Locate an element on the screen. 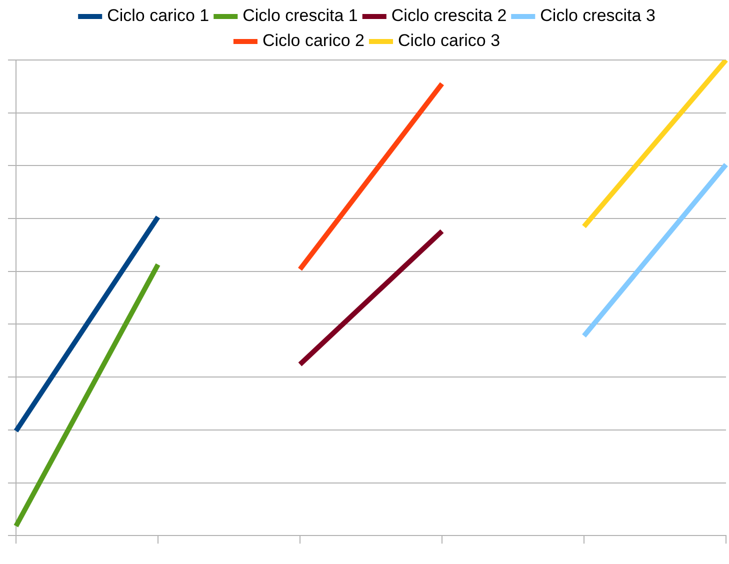 The width and height of the screenshot is (729, 564). legend-label: Ciclo crescita 3 is located at coordinates (598, 16).